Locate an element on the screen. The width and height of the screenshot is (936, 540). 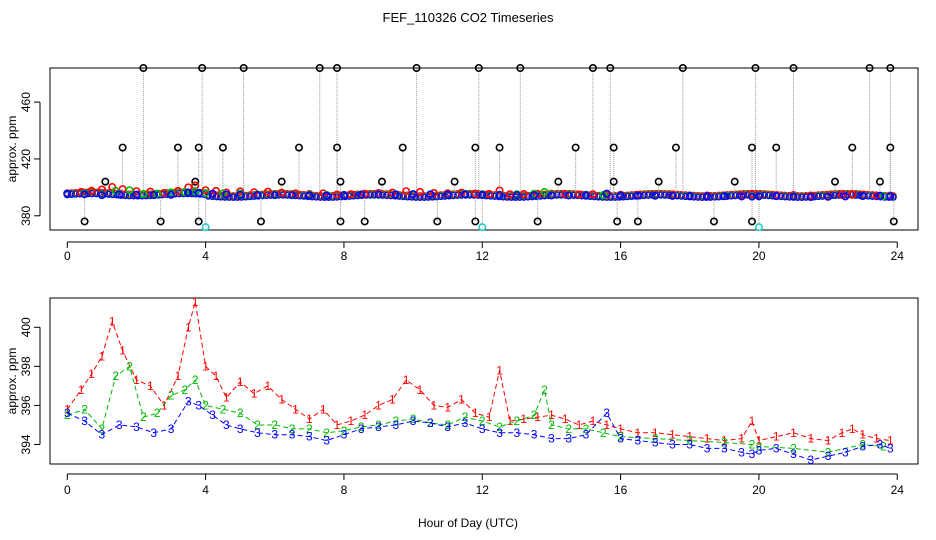
y-tick-label: 394 is located at coordinates (26, 444).